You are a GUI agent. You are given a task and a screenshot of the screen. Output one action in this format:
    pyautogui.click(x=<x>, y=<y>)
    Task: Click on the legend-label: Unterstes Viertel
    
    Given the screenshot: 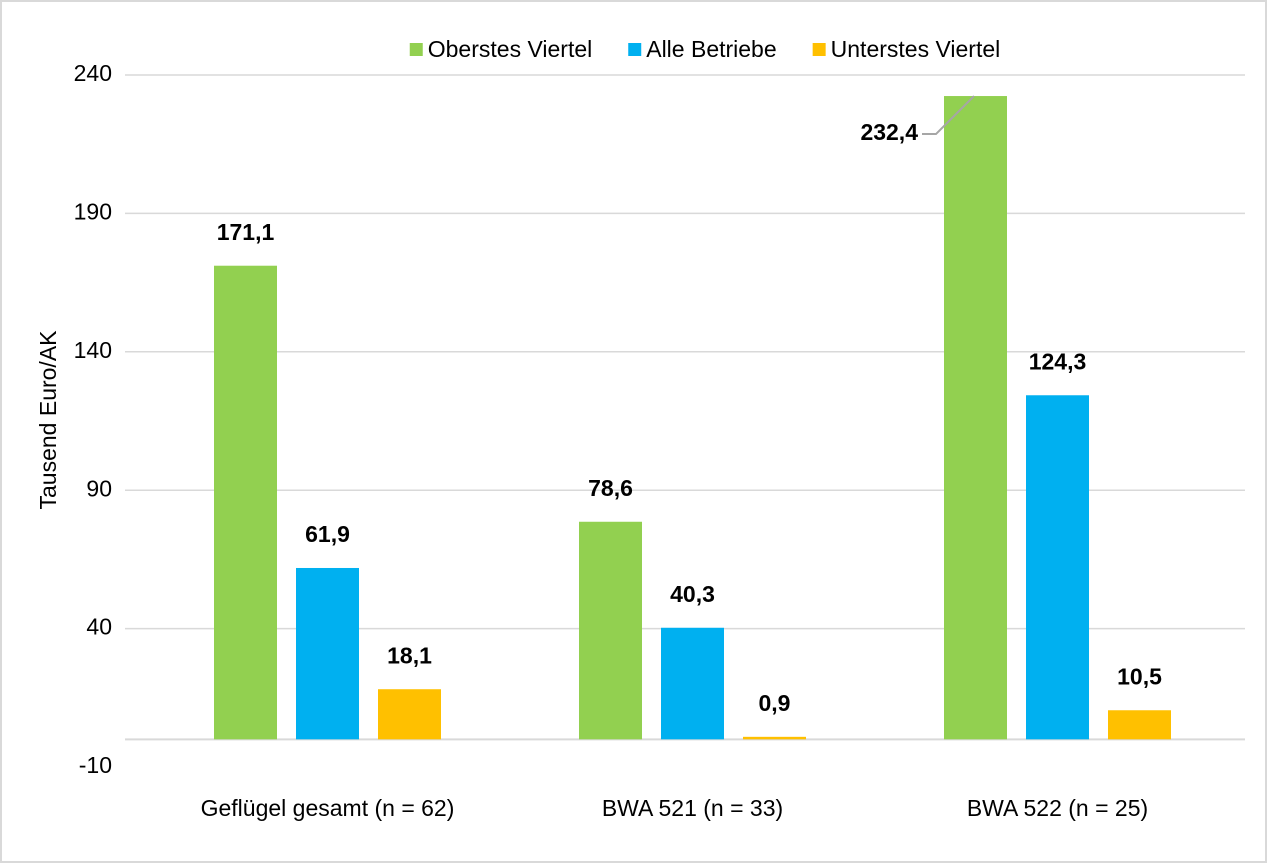 What is the action you would take?
    pyautogui.click(x=916, y=49)
    